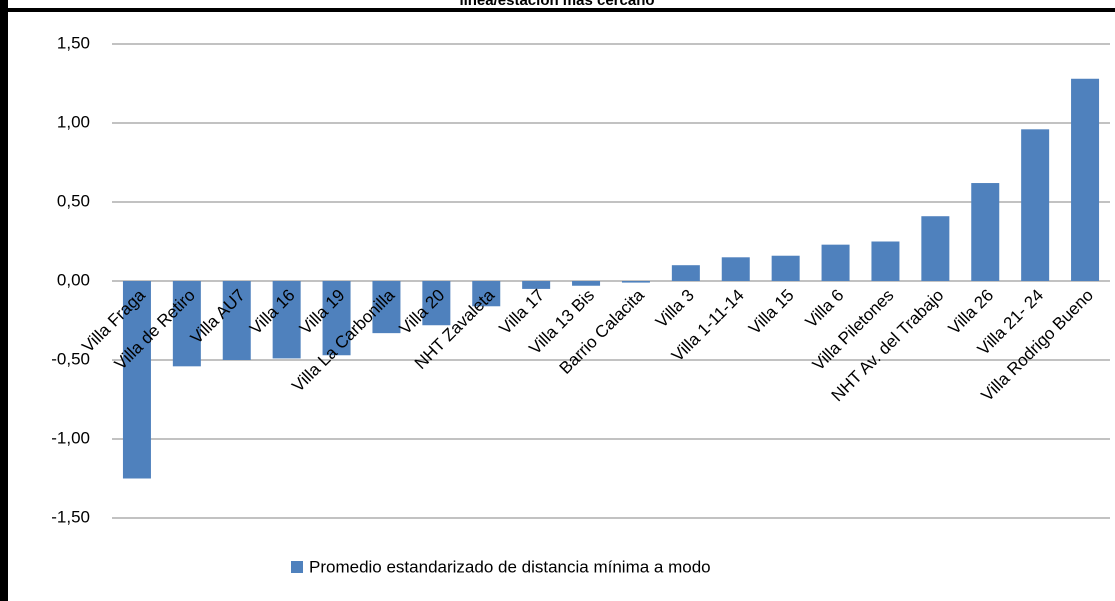  What do you see at coordinates (825, 309) in the screenshot?
I see `x-tick-label: Villa 6` at bounding box center [825, 309].